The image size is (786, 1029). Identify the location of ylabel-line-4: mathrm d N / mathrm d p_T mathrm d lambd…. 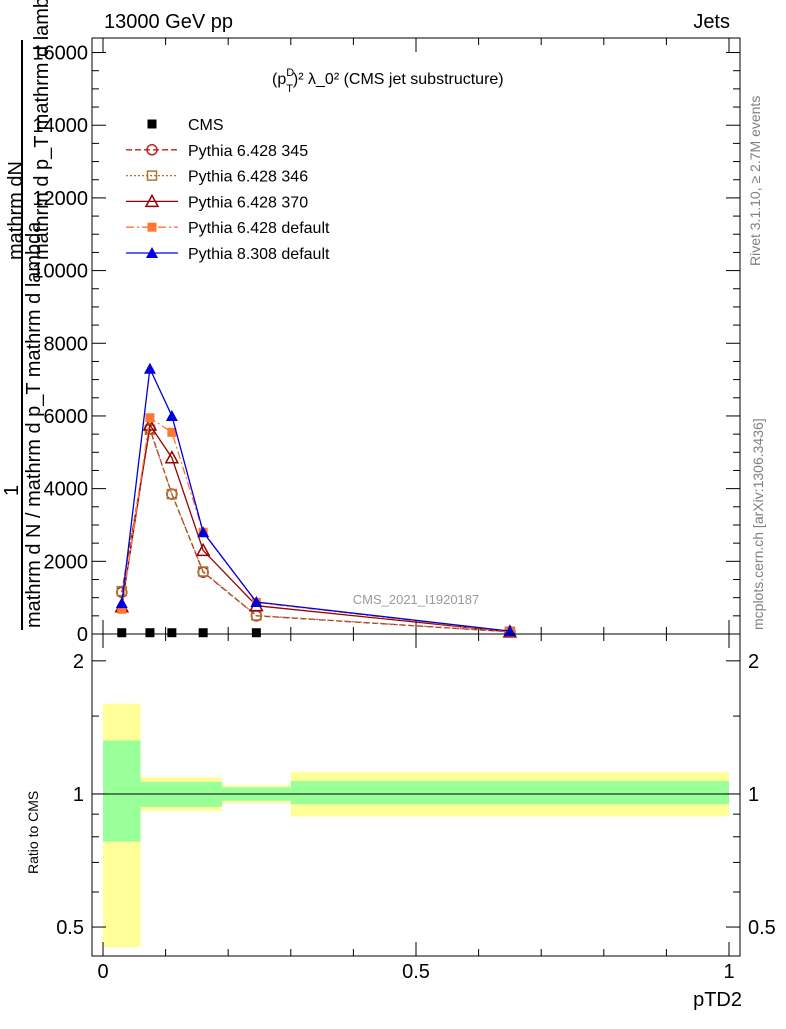
(34, 424).